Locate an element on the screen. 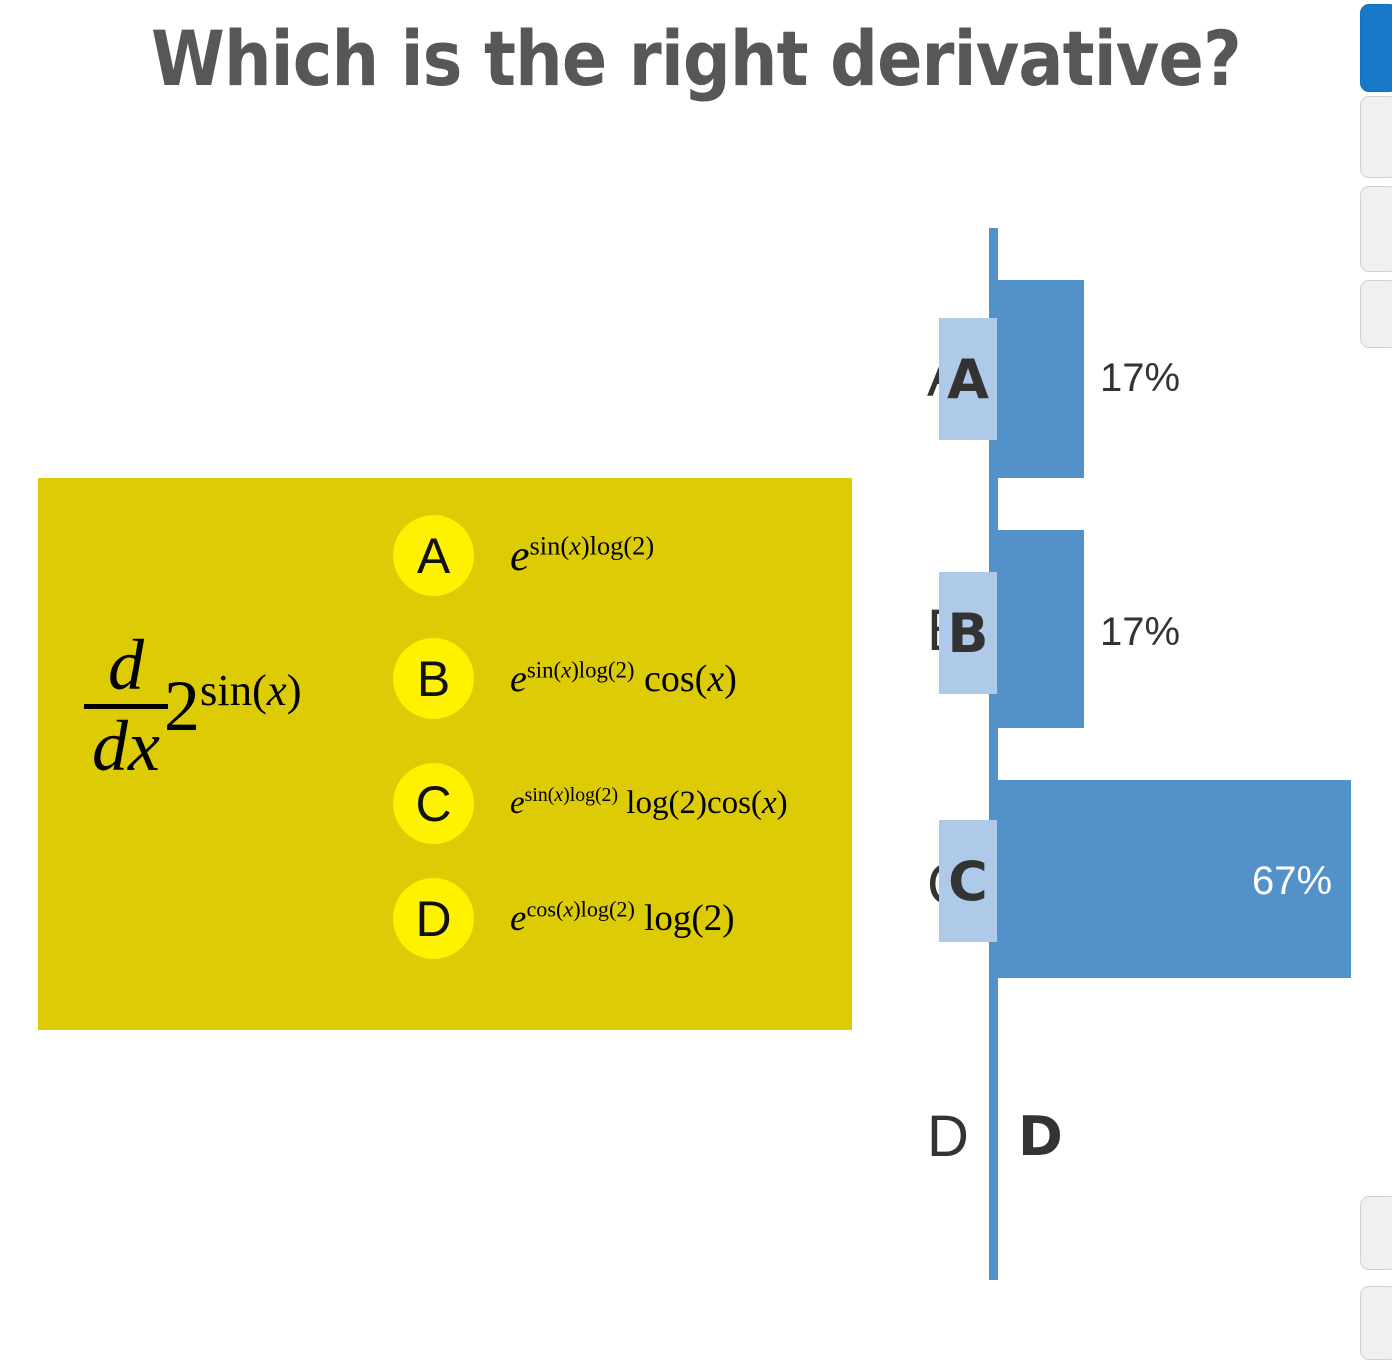 The image size is (1392, 1360). option-c-base: e is located at coordinates (517, 803).